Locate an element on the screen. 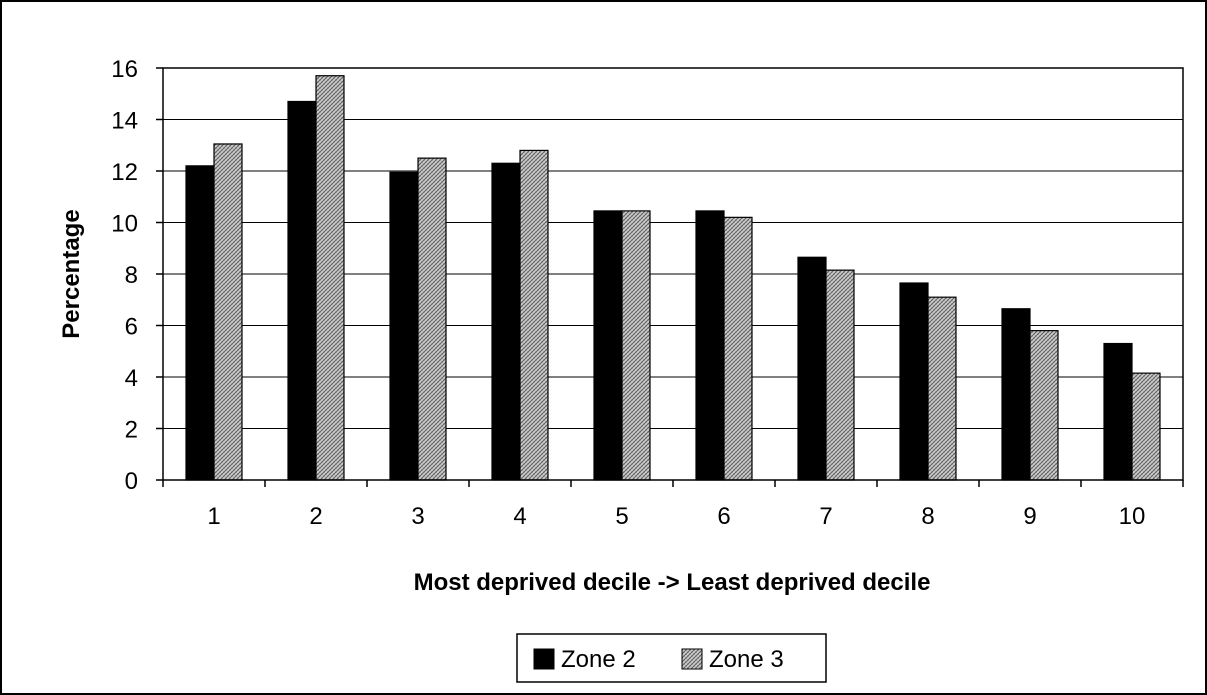  x-tick-label: 10 is located at coordinates (1132, 516).